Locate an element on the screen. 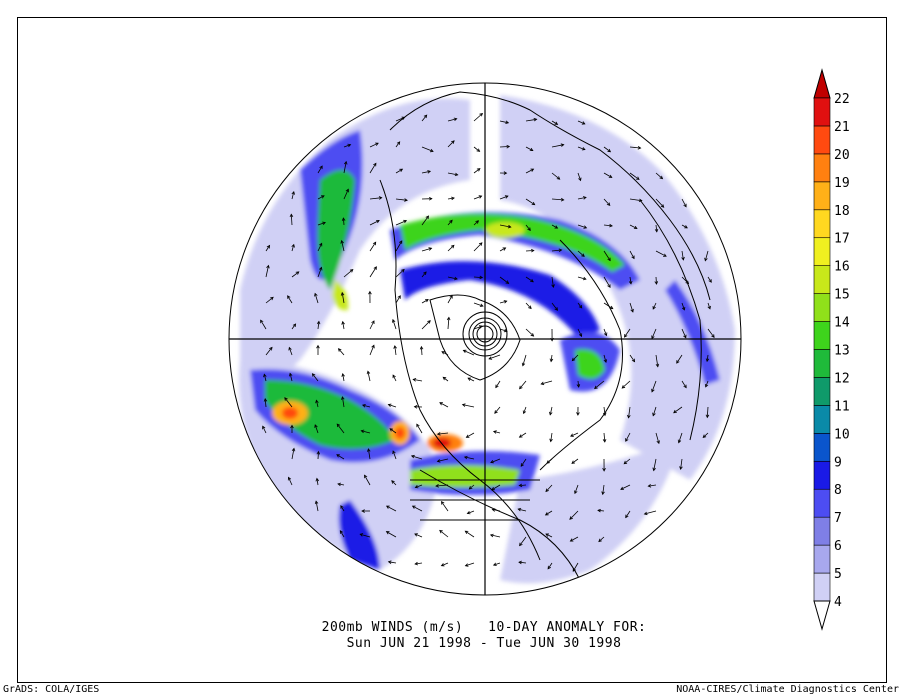 This screenshot has width=904, height=699. colorbar-tick-label: 4 is located at coordinates (838, 602).